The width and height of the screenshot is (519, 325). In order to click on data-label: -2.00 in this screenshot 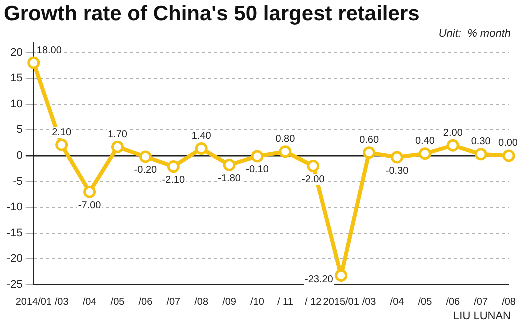, I will do `click(314, 180)`.